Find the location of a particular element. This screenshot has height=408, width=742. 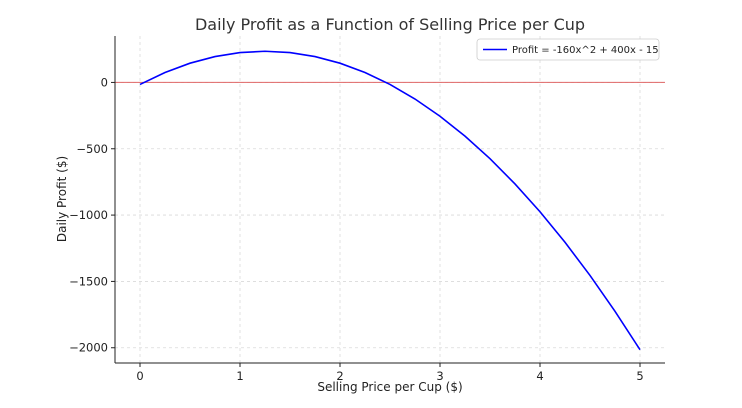

x-tick-label: 3 is located at coordinates (439, 376).